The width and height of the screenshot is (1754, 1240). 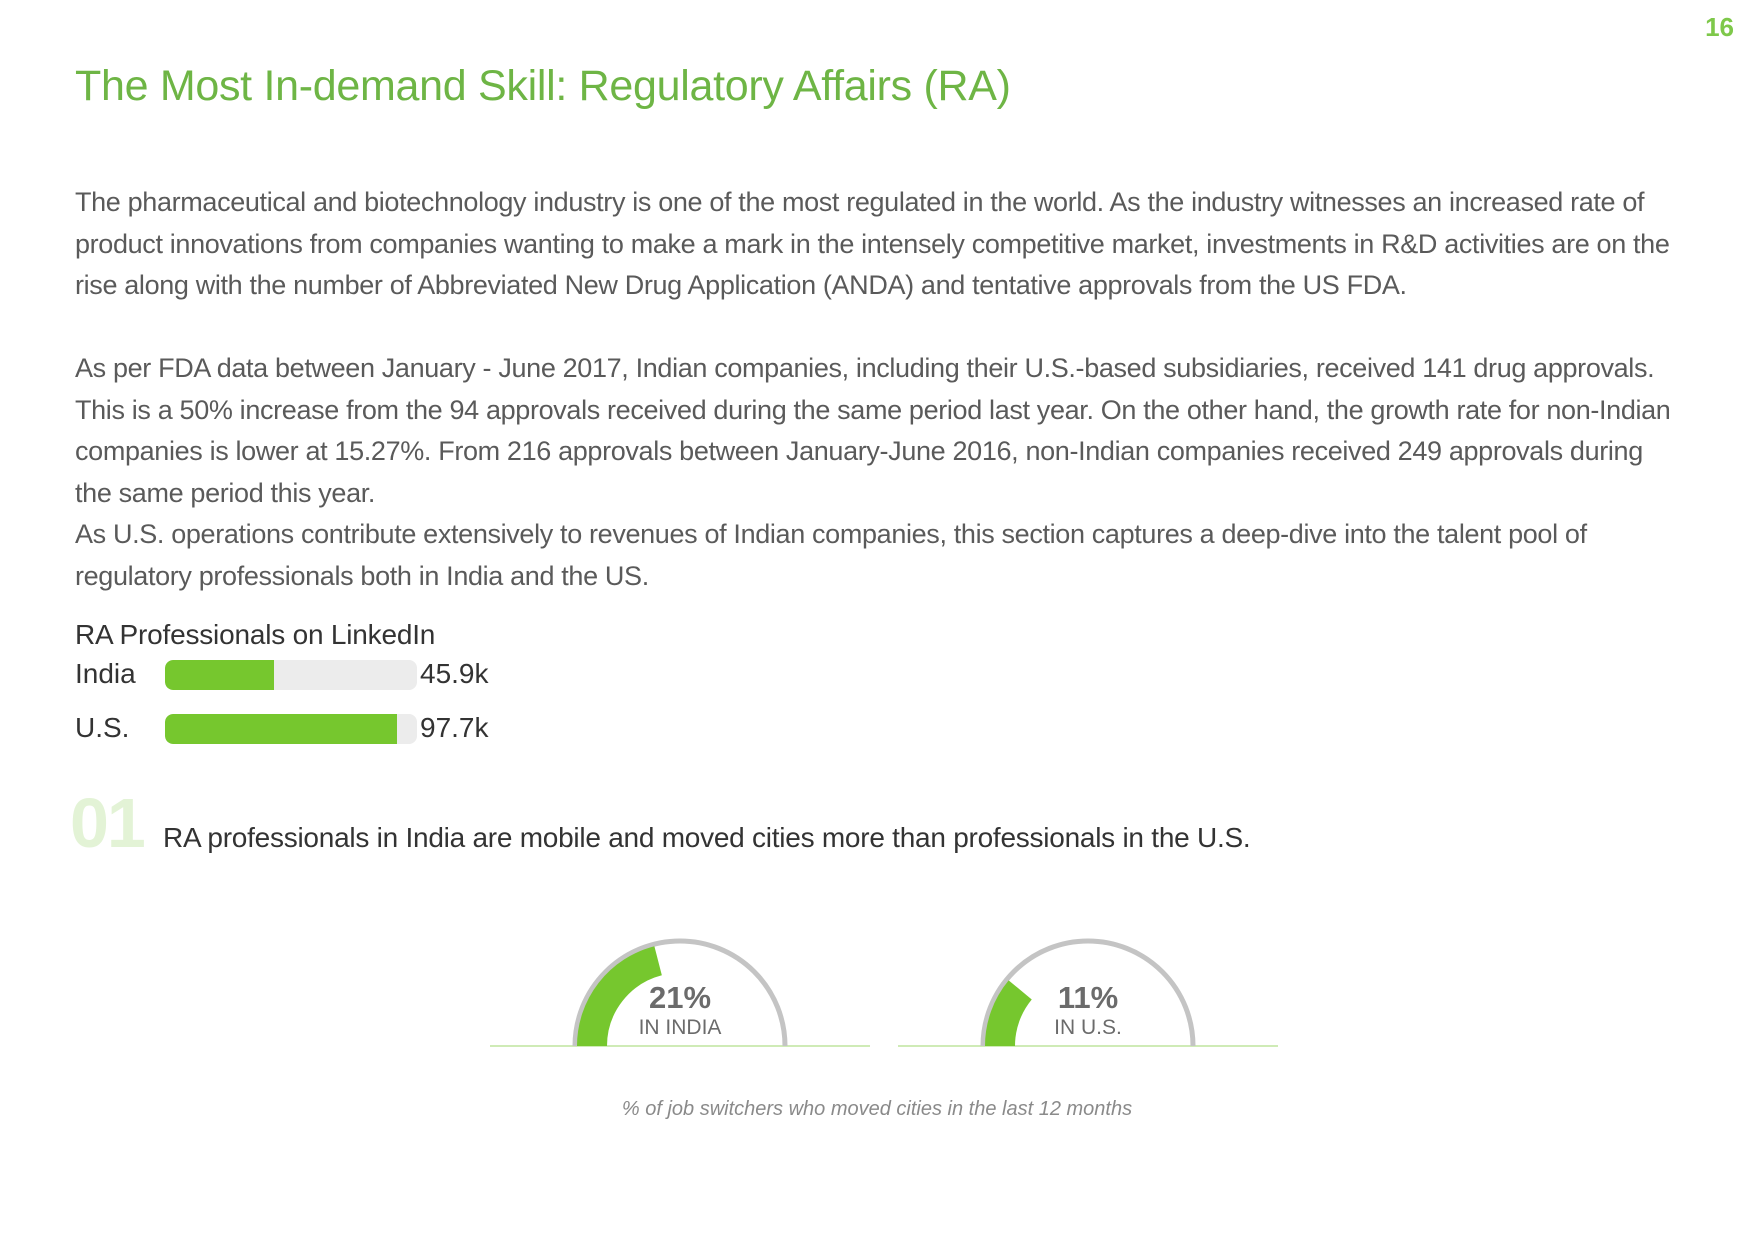 What do you see at coordinates (1719, 27) in the screenshot?
I see `page-number: 16` at bounding box center [1719, 27].